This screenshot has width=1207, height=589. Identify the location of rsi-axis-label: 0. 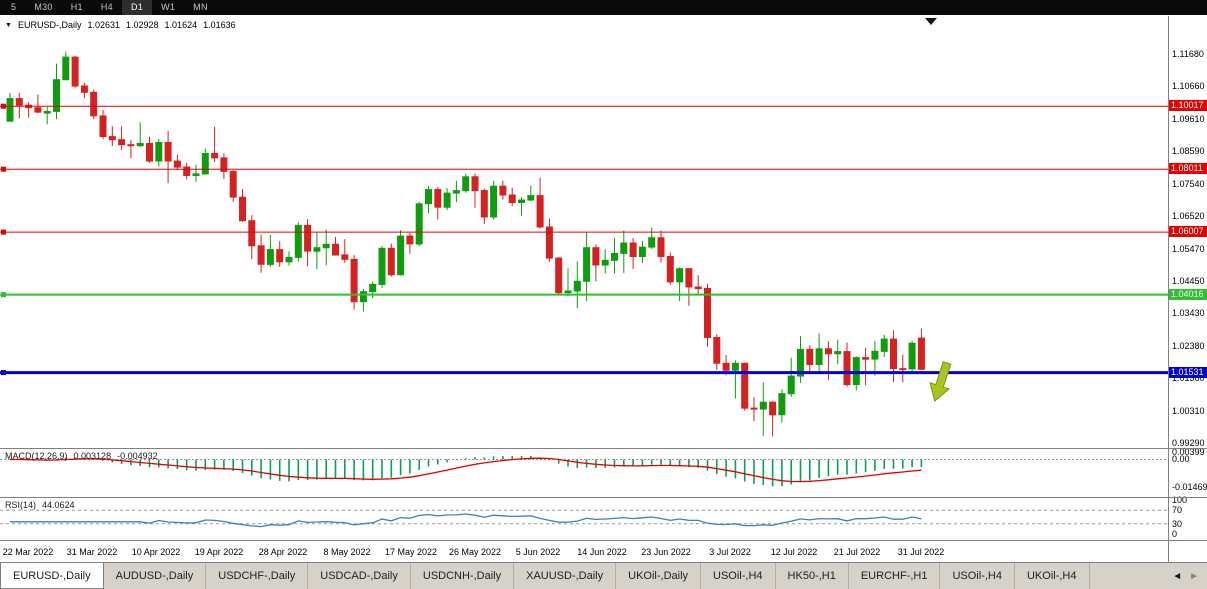
(1175, 534).